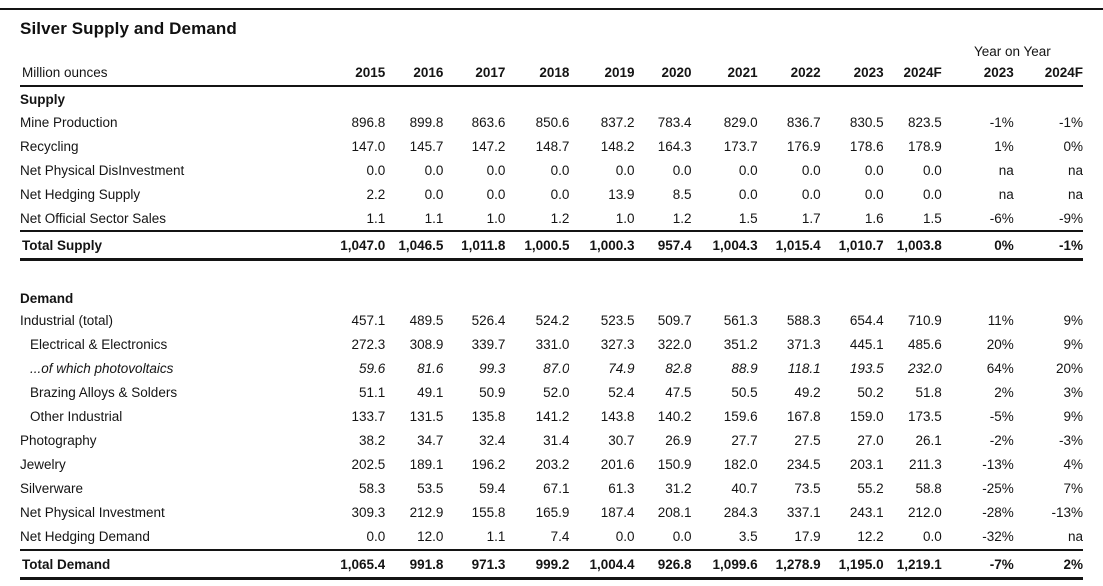 This screenshot has width=1103, height=586. What do you see at coordinates (1004, 146) in the screenshot?
I see `yoy-cell: 1%` at bounding box center [1004, 146].